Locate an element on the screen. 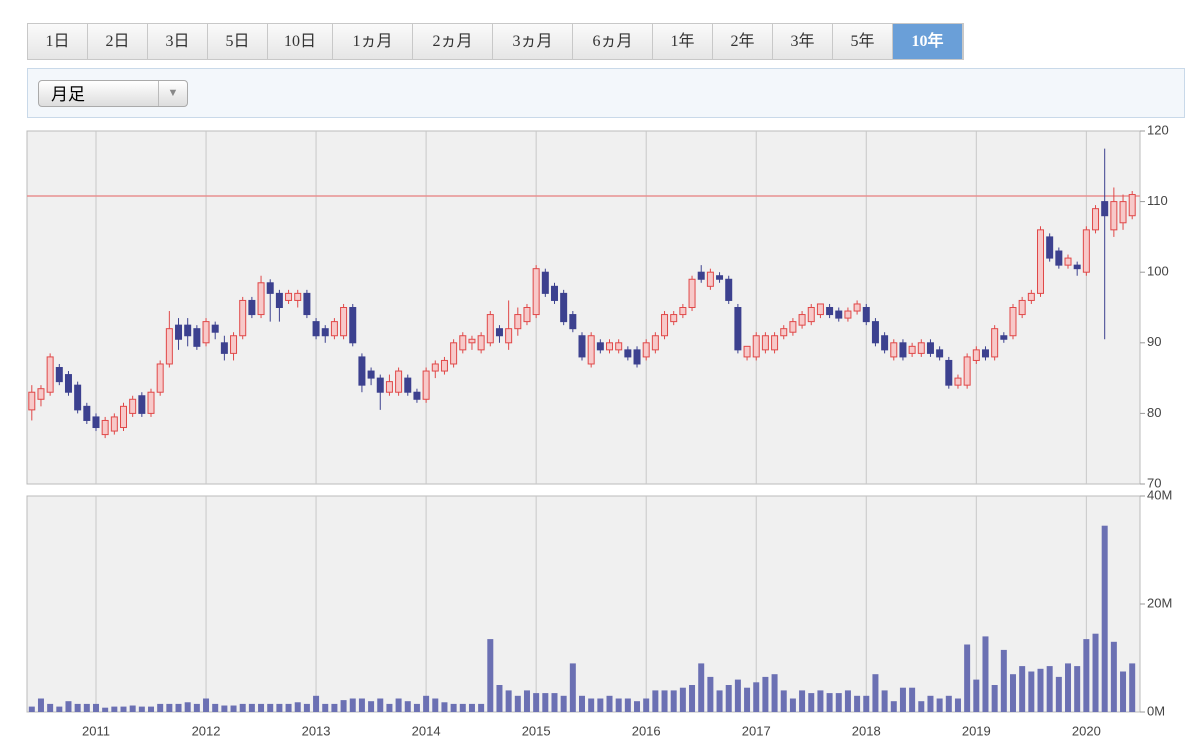 This screenshot has width=1200, height=750. y-tick-label: 90 is located at coordinates (1154, 341).